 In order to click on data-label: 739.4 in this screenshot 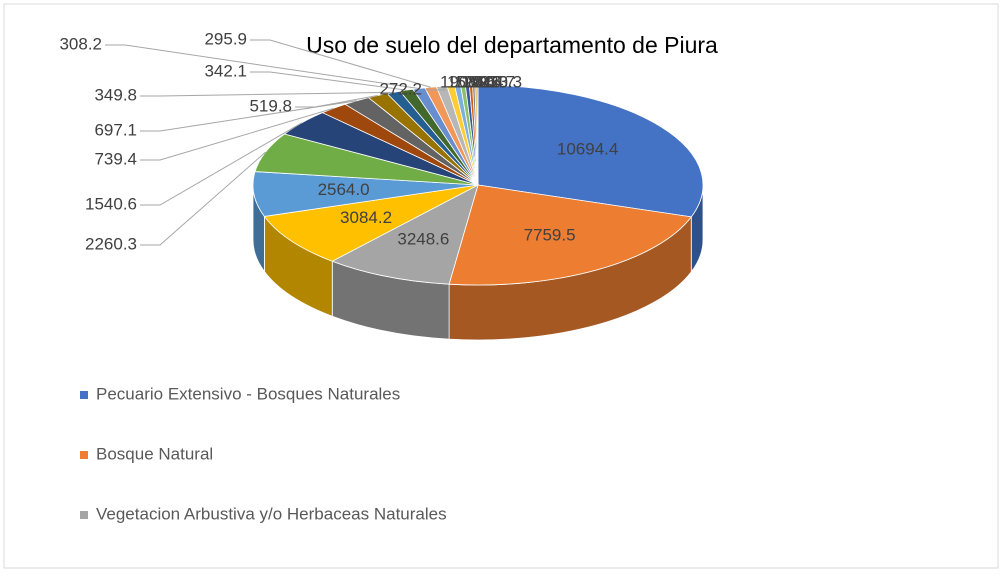, I will do `click(115, 158)`.